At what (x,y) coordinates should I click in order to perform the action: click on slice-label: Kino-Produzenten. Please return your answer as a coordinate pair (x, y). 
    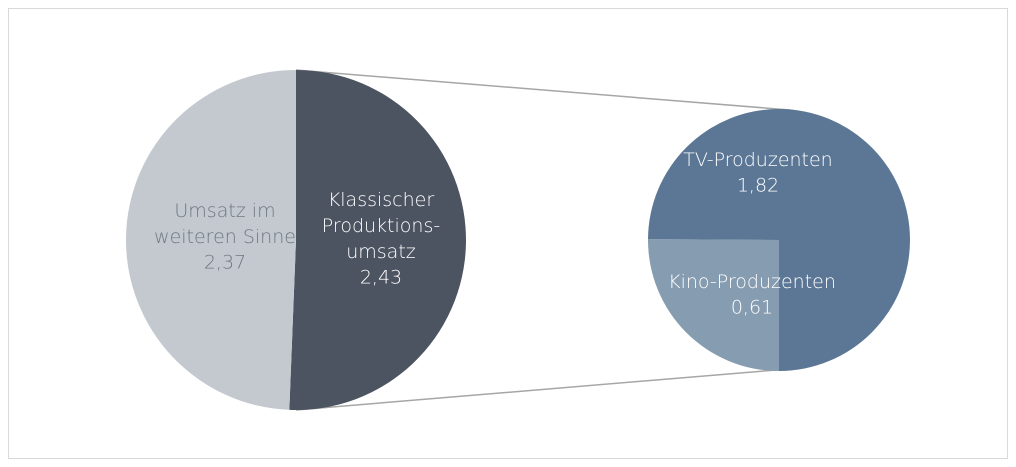
    Looking at the image, I should click on (752, 282).